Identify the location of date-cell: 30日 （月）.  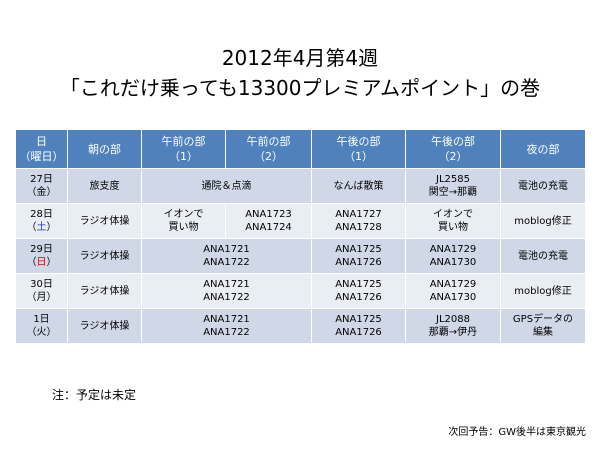
(41, 291).